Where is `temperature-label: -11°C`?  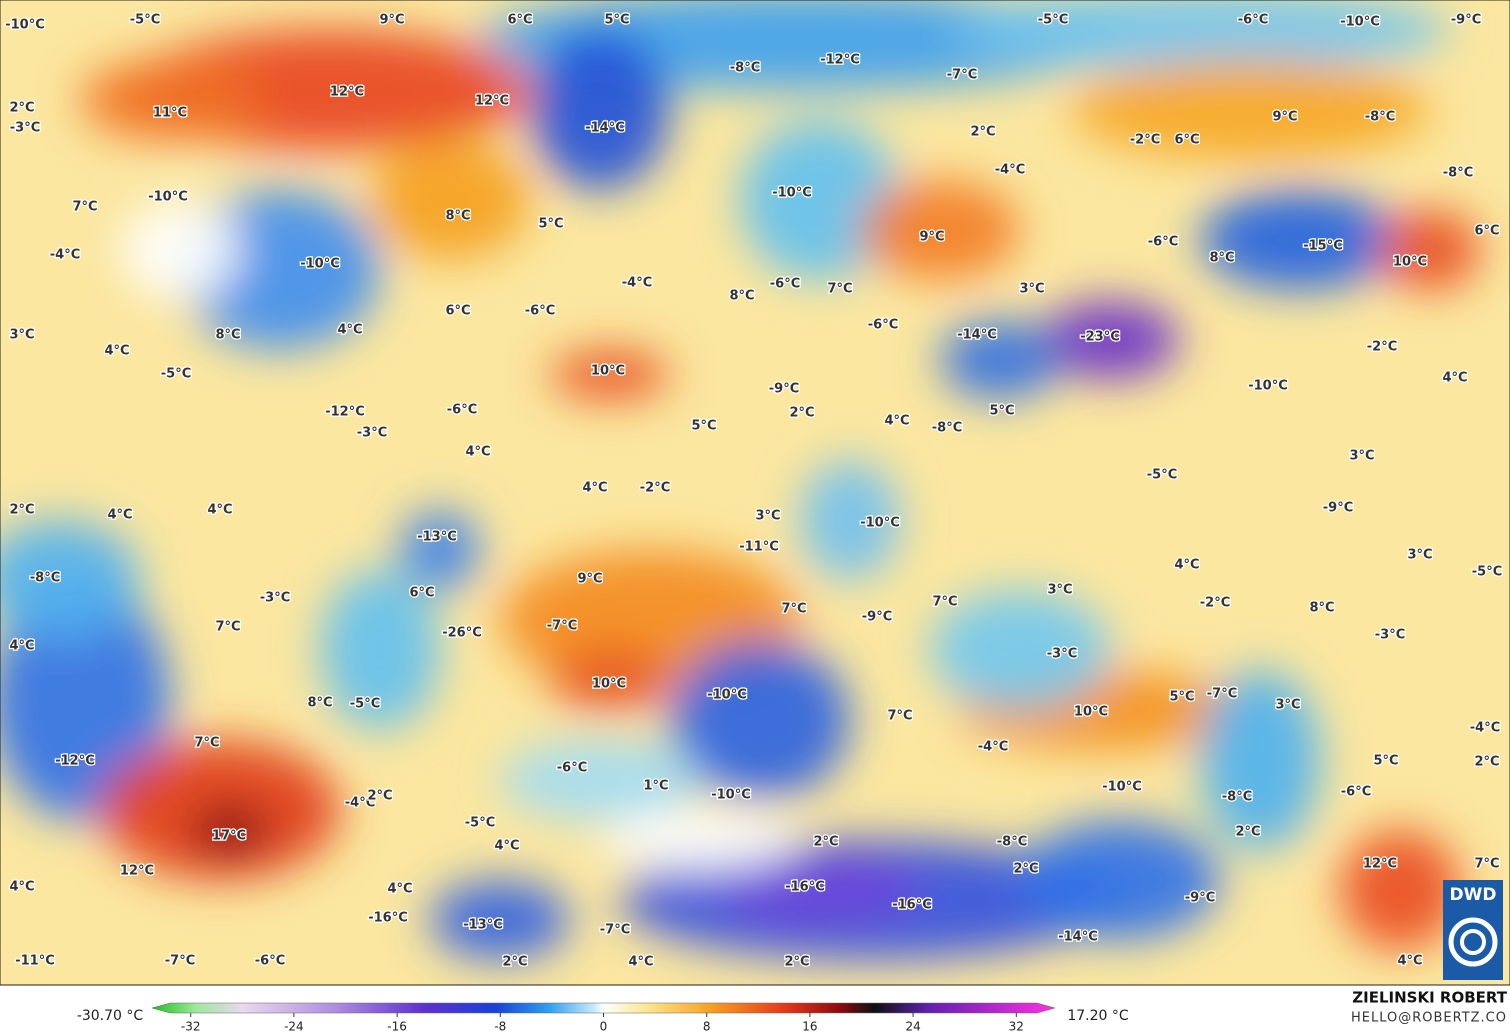
temperature-label: -11°C is located at coordinates (35, 961).